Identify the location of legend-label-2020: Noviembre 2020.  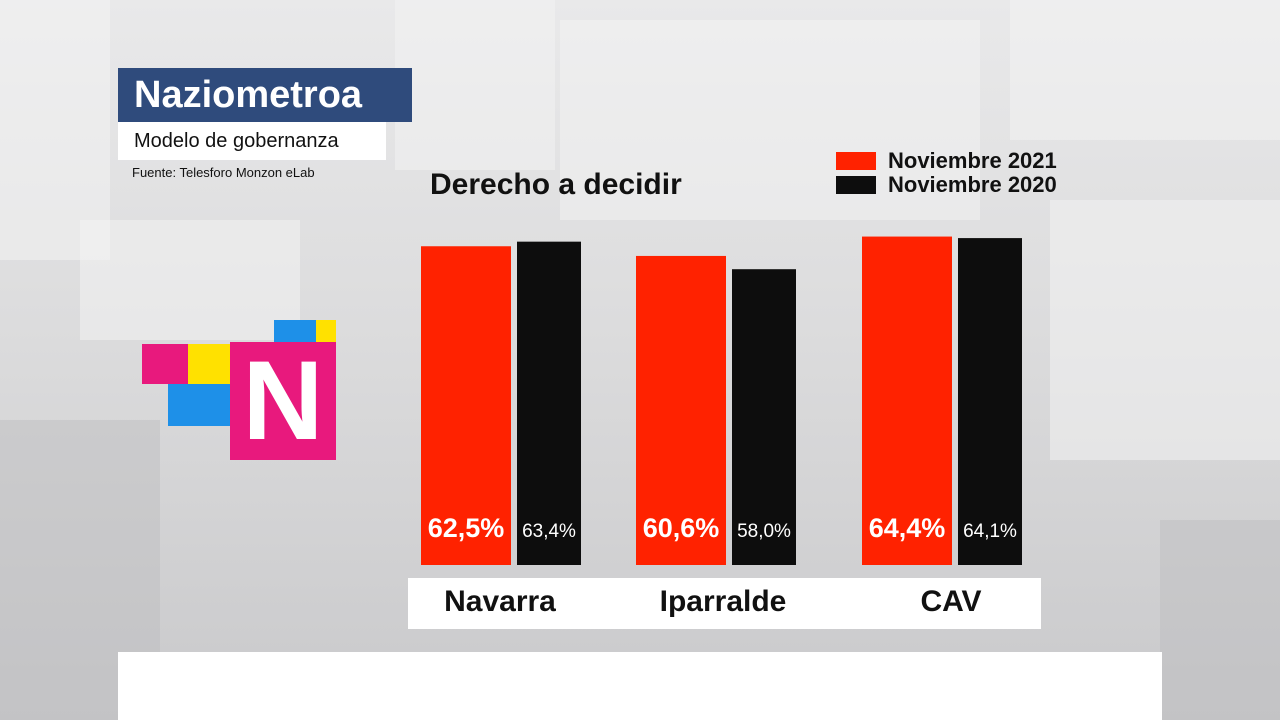
(972, 184).